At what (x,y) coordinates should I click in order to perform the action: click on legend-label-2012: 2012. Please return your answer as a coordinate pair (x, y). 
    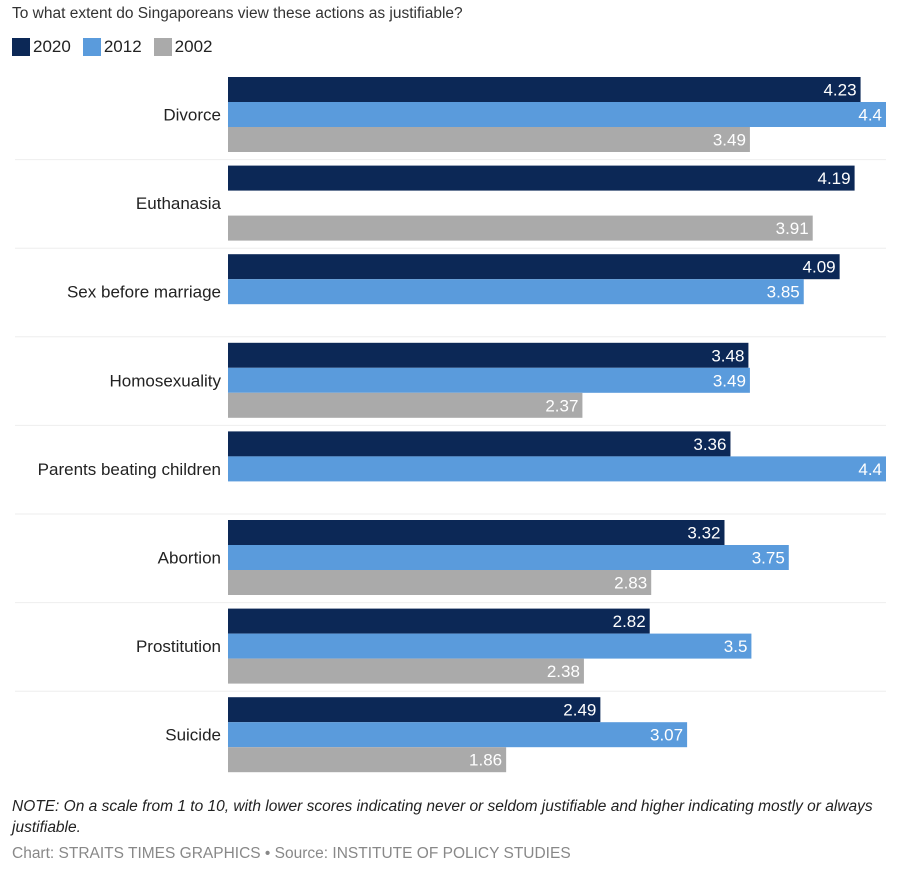
    Looking at the image, I should click on (122, 46).